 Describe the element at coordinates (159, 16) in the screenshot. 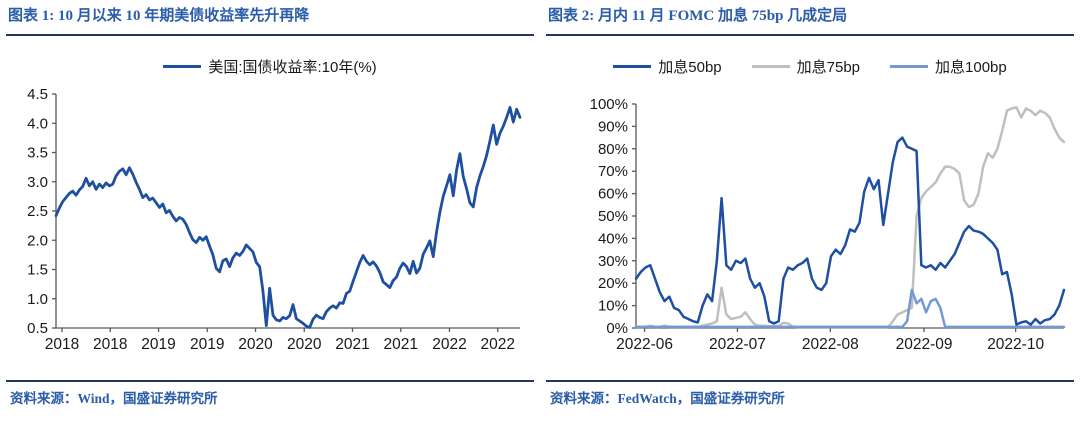

I see `figure-1-title: 图表 1: 10 月以来 10 年期美债收益率先升再降` at that location.